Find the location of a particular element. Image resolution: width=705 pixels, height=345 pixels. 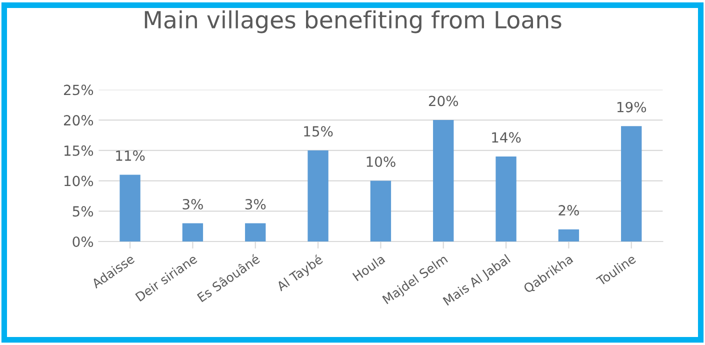

data-label: 14% is located at coordinates (506, 137).